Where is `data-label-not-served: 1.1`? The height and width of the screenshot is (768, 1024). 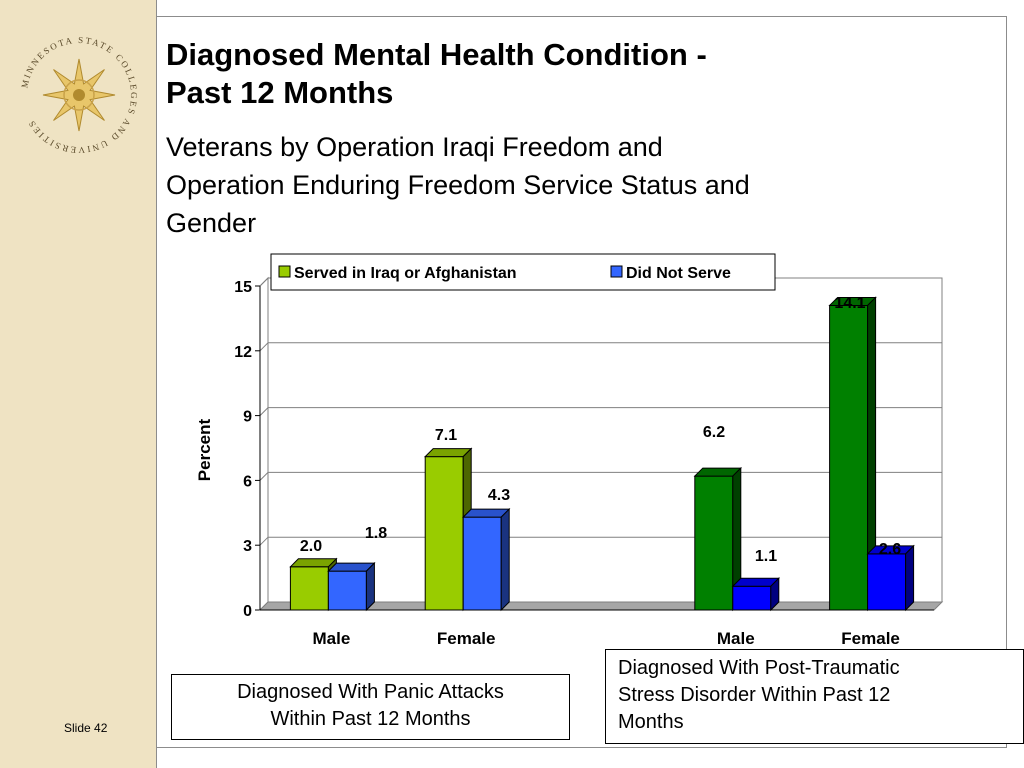
data-label-not-served: 1.1 is located at coordinates (766, 556).